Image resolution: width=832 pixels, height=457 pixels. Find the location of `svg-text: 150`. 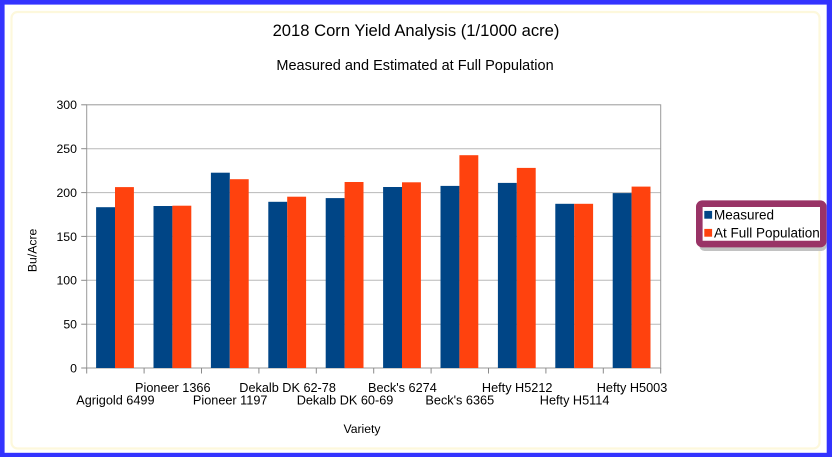

svg-text: 150 is located at coordinates (66, 237).